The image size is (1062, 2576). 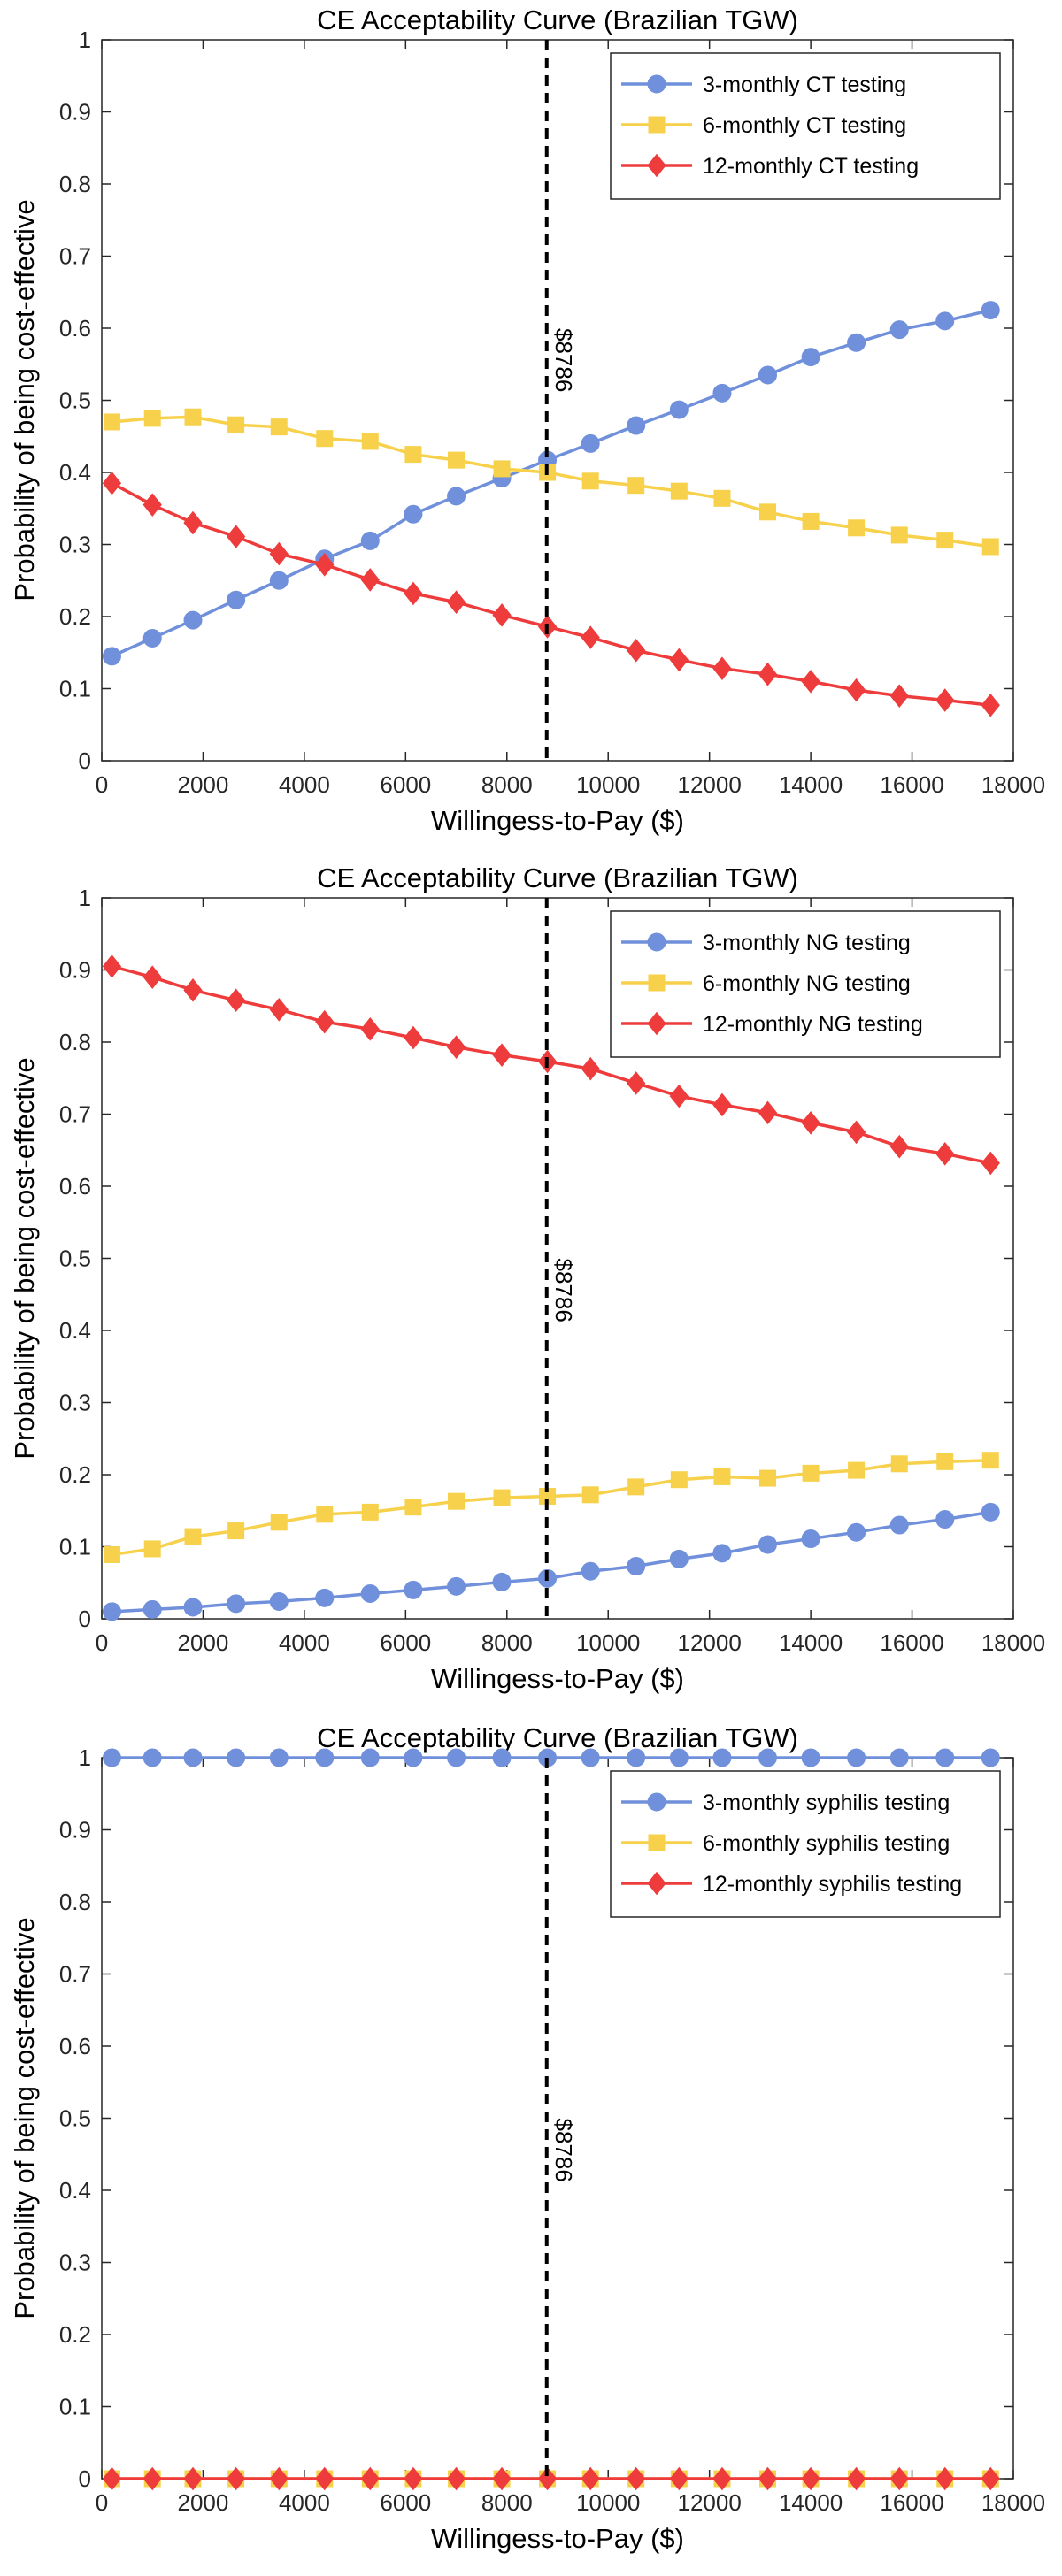 What do you see at coordinates (102, 1642) in the screenshot?
I see `x-tick-label: 0` at bounding box center [102, 1642].